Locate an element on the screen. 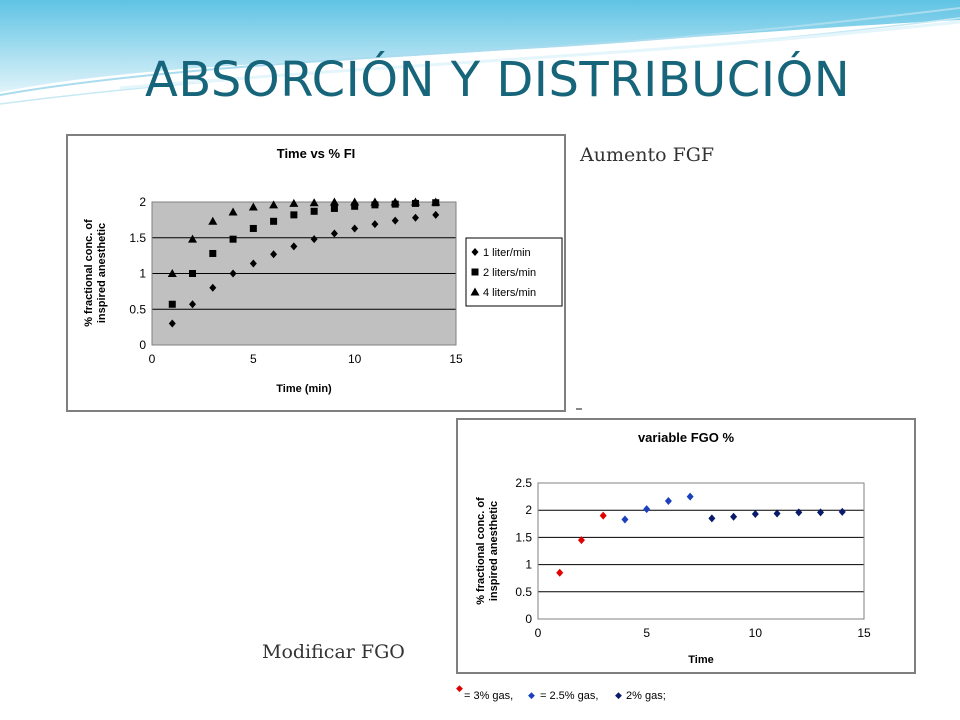 The image size is (960, 720). plot-area is located at coordinates (701, 551).